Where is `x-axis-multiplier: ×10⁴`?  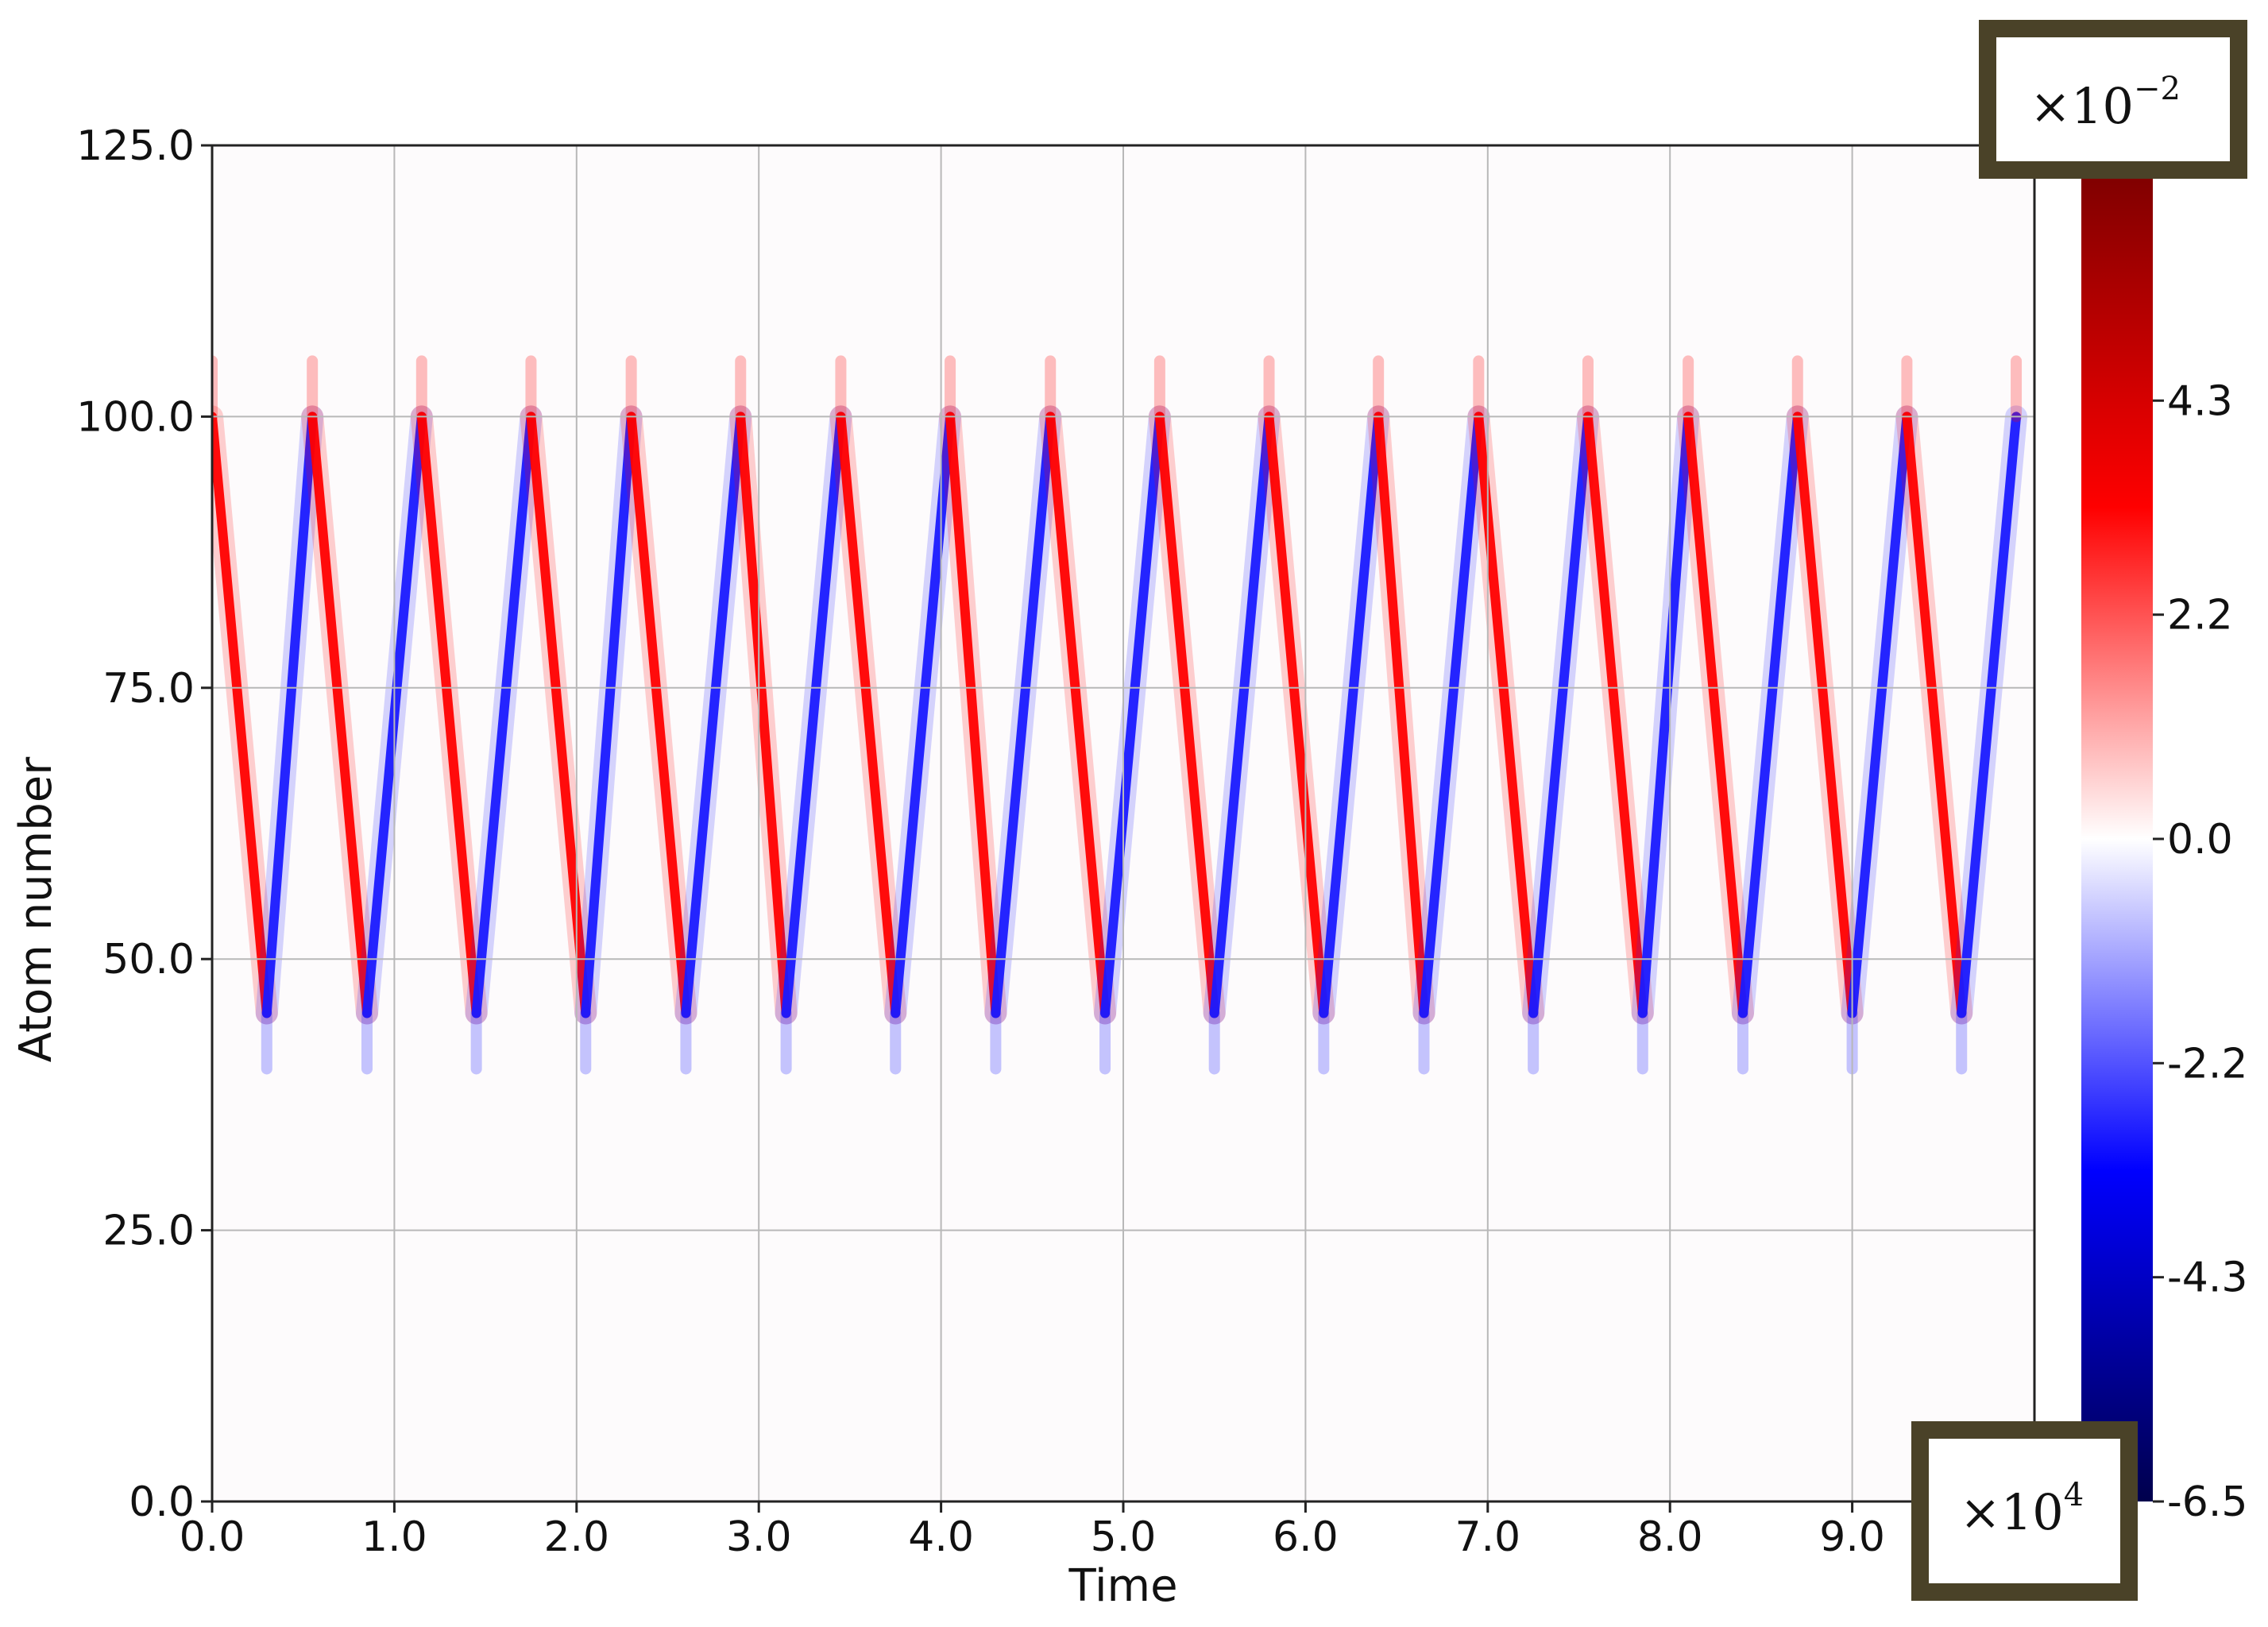 x-axis-multiplier: ×10⁴ is located at coordinates (2024, 1511).